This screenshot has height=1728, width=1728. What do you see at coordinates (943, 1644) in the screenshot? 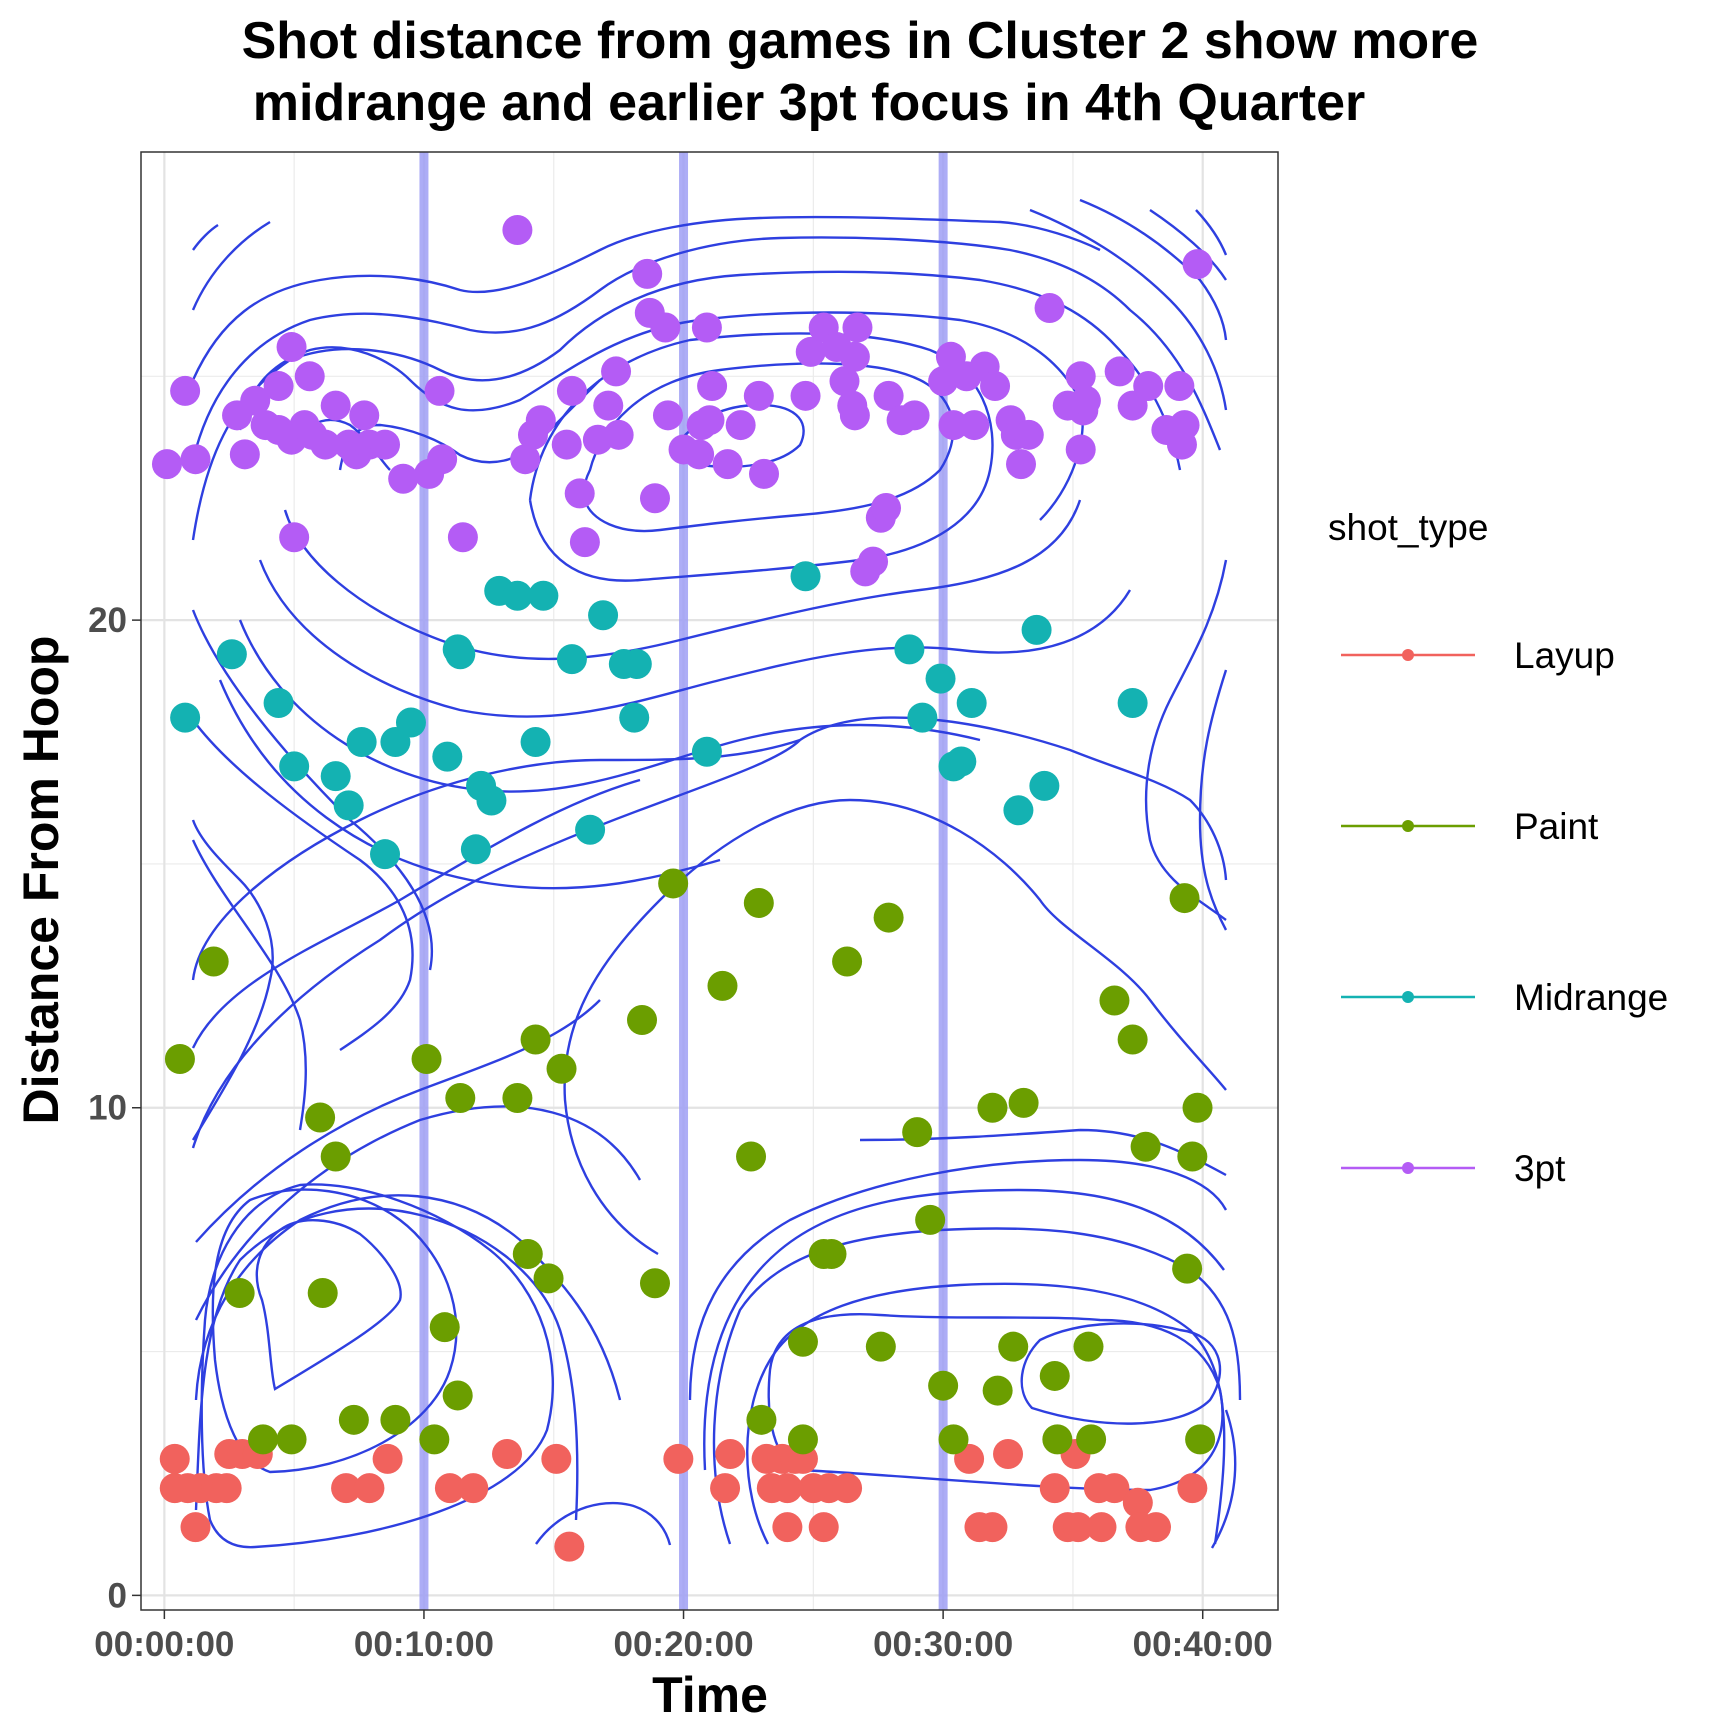
I see `x-tick-label: 00:30:00` at bounding box center [943, 1644].